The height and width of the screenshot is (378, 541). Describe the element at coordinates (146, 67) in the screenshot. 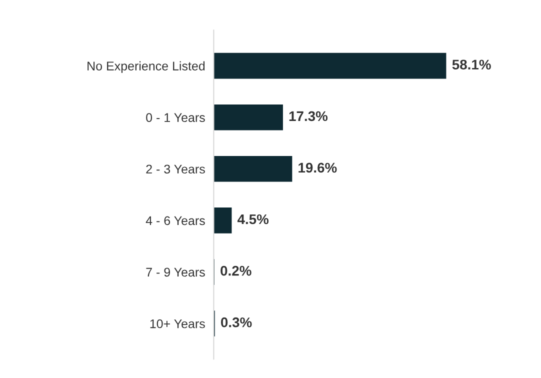

I see `y-tick-label: No Experience Listed` at that location.